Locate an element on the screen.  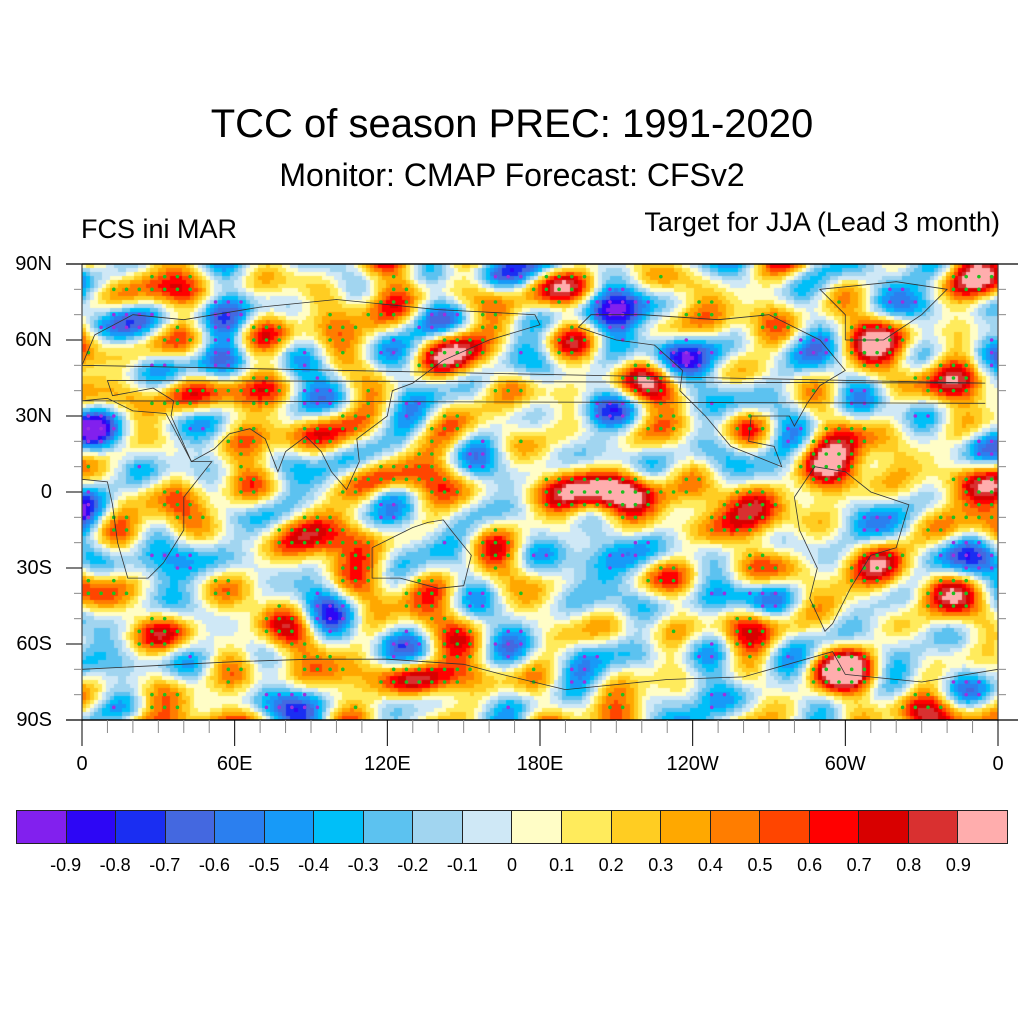
colorbar-label: 0.8 is located at coordinates (909, 865).